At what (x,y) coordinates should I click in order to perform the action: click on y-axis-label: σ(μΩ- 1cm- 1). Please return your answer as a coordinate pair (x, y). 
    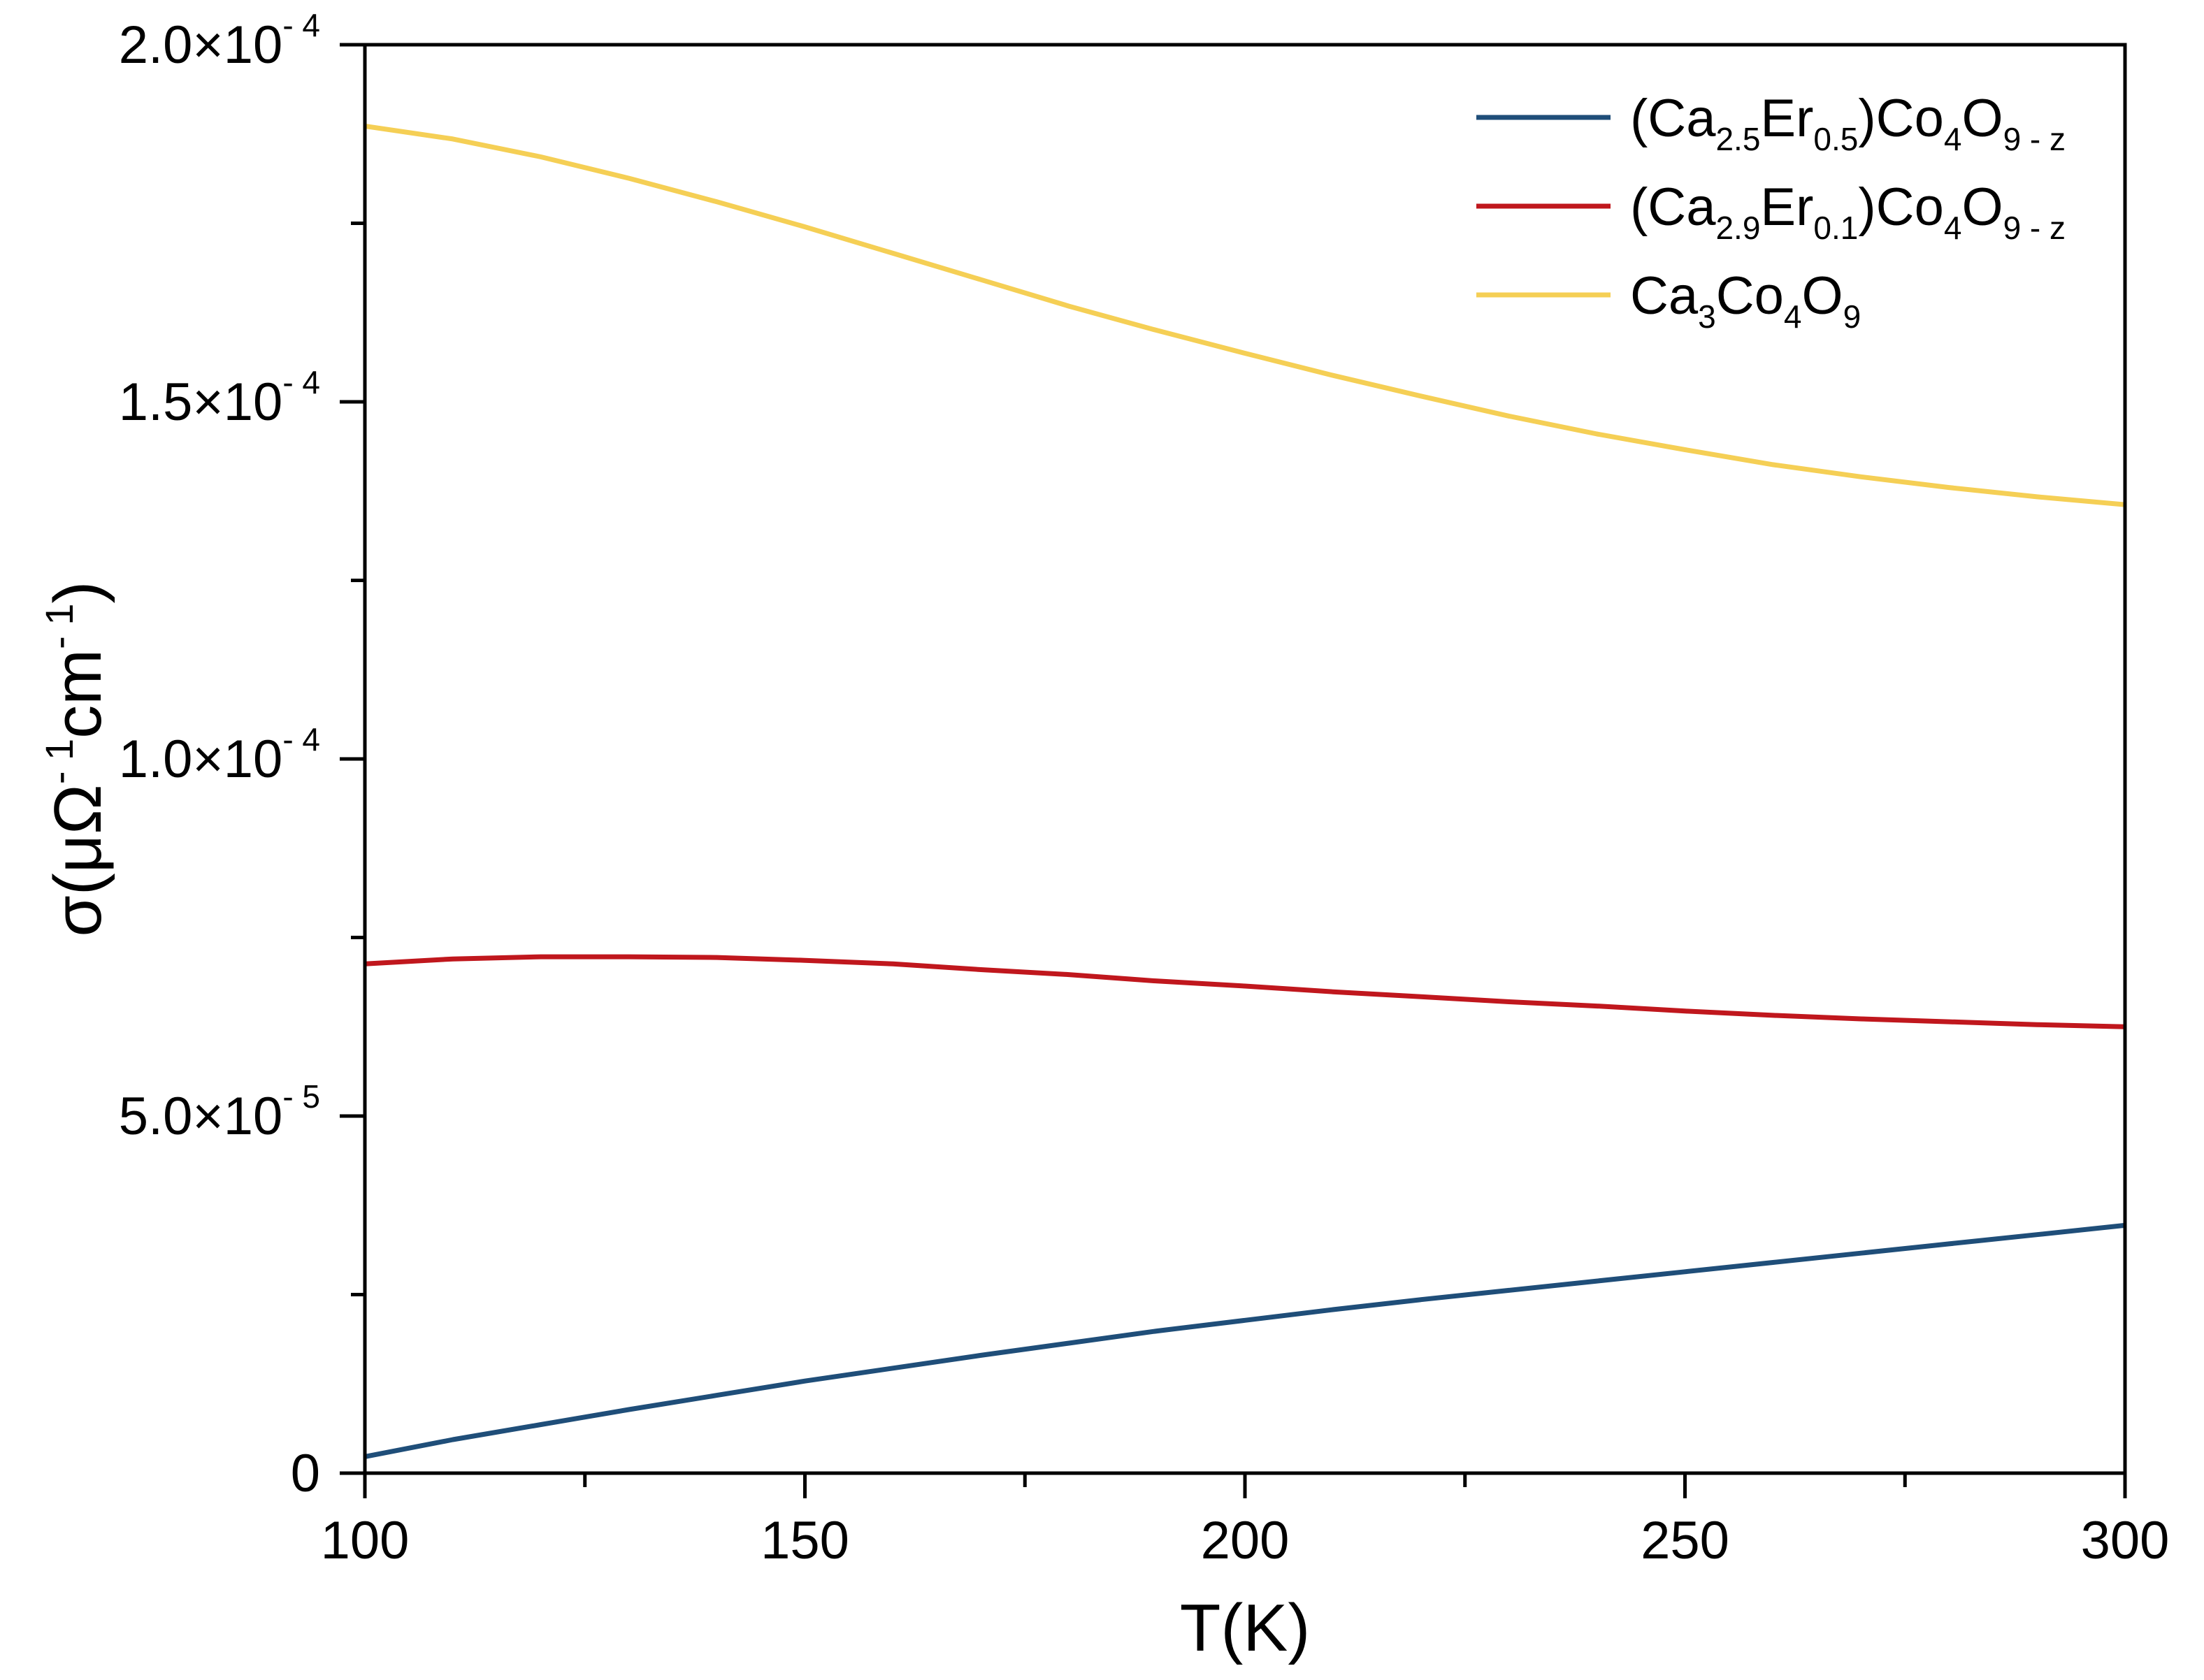
    Looking at the image, I should click on (76, 759).